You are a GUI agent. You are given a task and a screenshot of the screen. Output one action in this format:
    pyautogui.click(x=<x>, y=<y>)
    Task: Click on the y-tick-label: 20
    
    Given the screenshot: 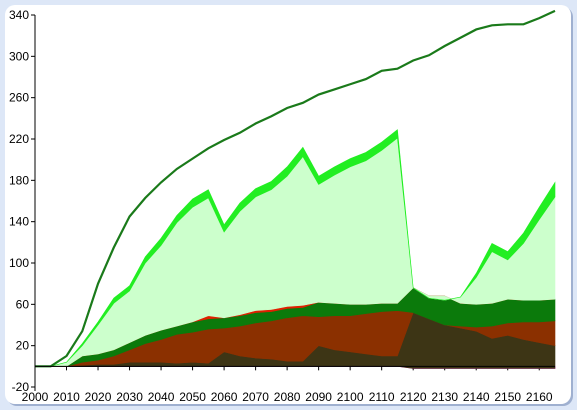 What is the action you would take?
    pyautogui.click(x=23, y=346)
    